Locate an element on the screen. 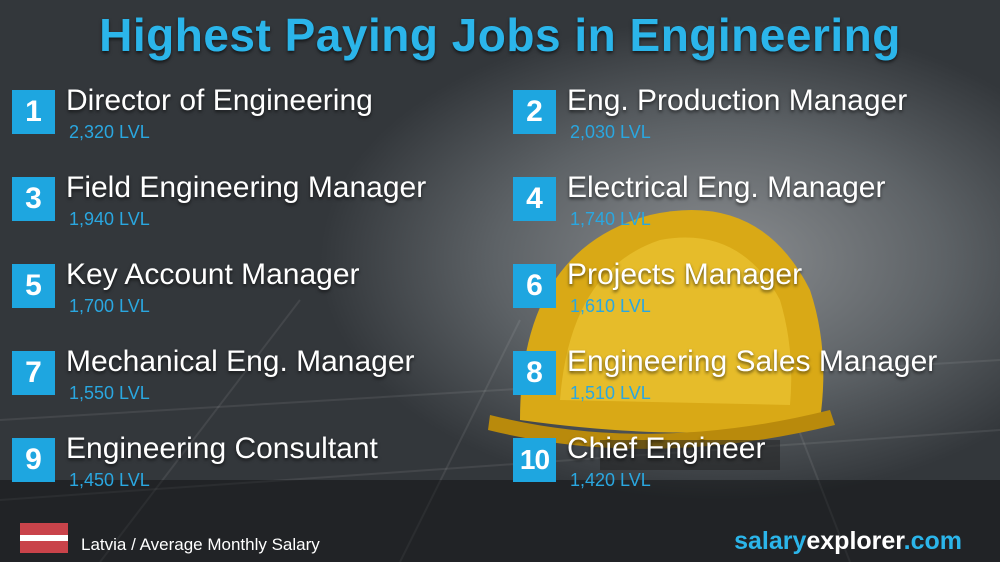  brand-part: .com is located at coordinates (932, 541).